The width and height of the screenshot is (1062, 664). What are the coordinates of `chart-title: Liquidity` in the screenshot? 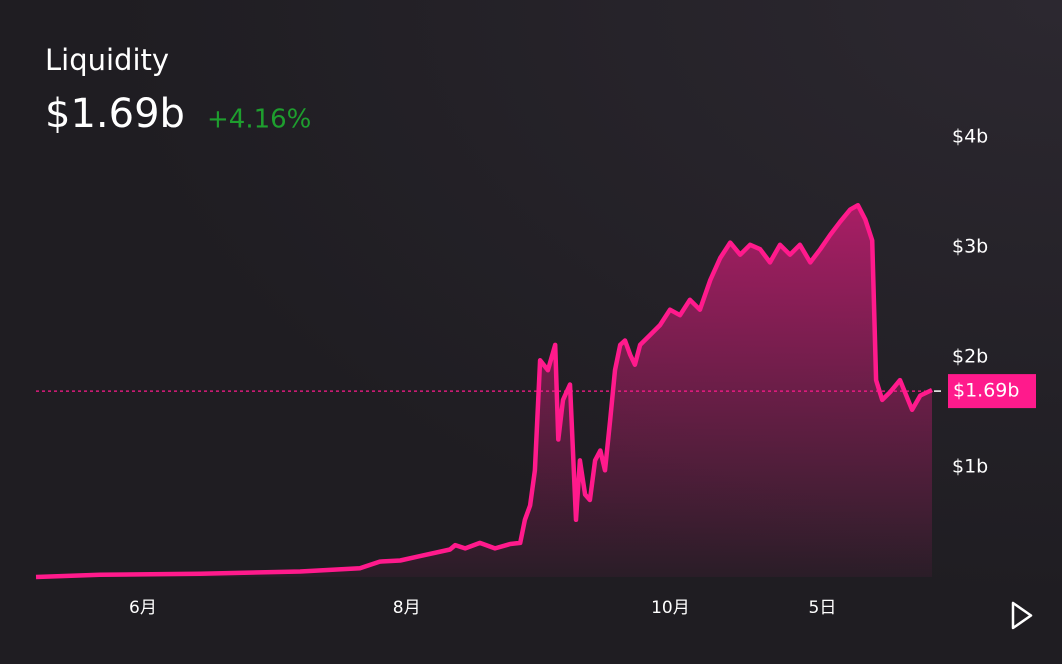 It's located at (107, 60).